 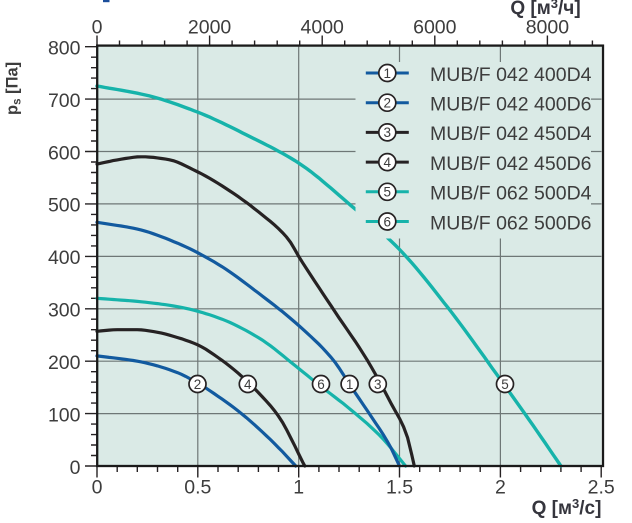 What do you see at coordinates (197, 488) in the screenshot?
I see `svg-text: 0.5` at bounding box center [197, 488].